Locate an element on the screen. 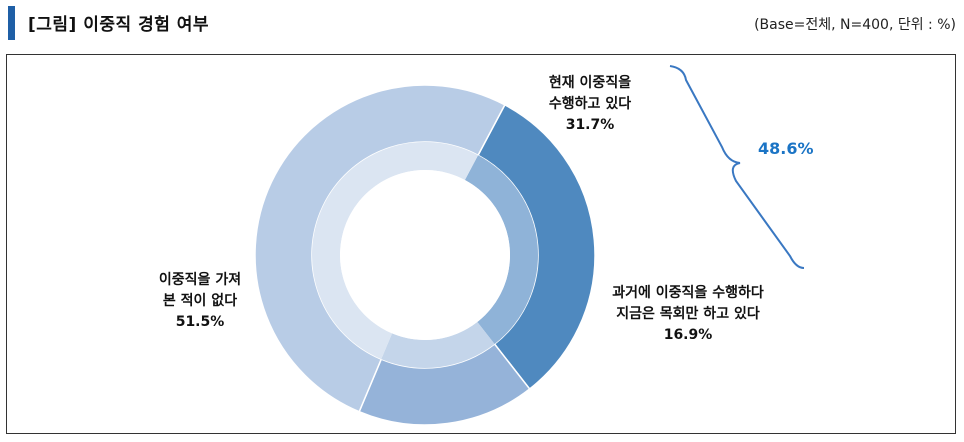 The height and width of the screenshot is (442, 964). slice-label-line: 이중직을 가져 is located at coordinates (200, 280).